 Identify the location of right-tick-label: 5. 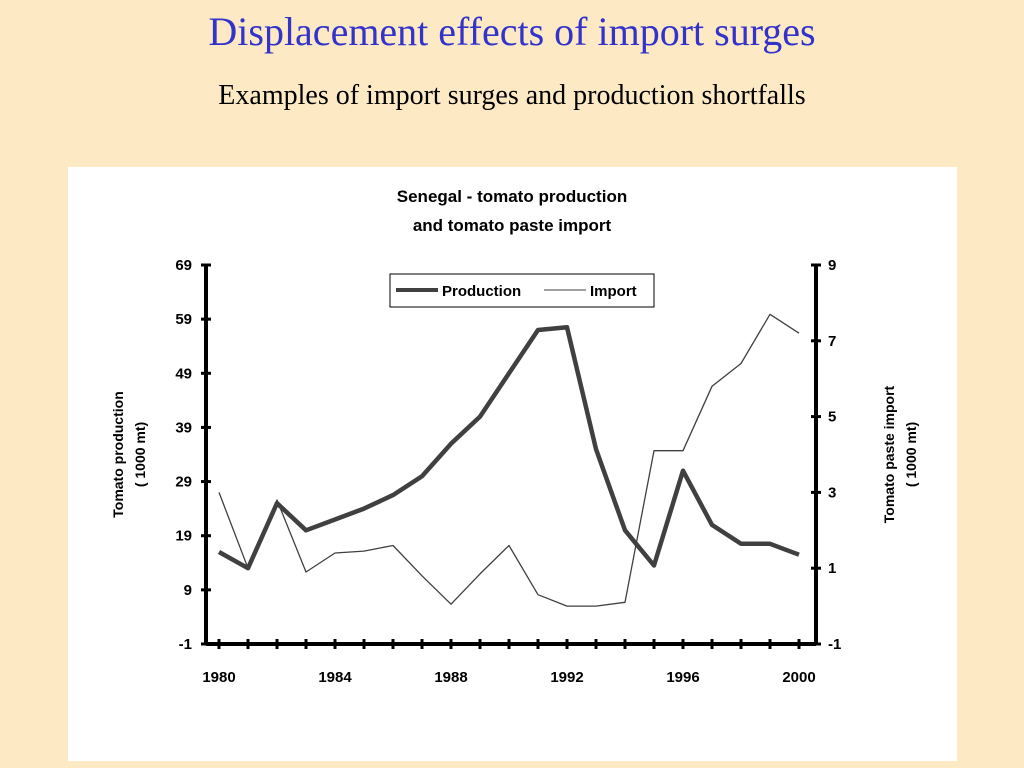
(832, 417).